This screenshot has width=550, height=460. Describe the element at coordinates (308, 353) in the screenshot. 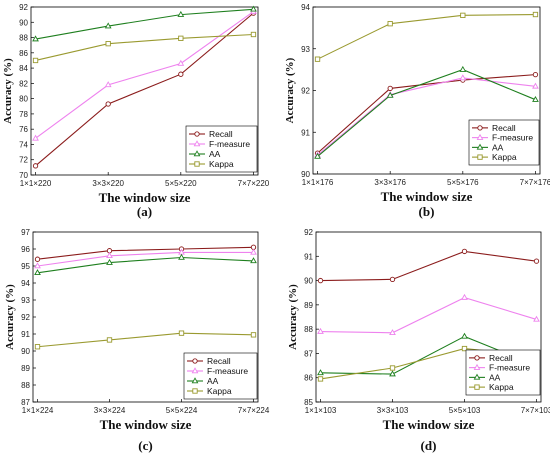

I see `y-tick-label: 87` at that location.